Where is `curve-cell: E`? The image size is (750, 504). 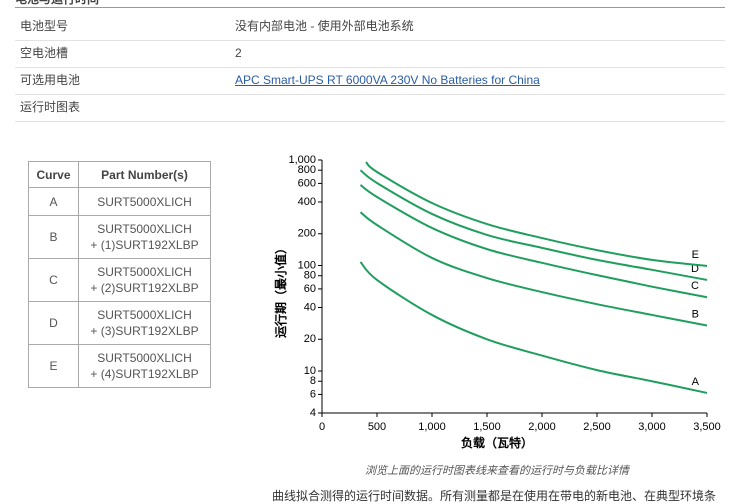
curve-cell: E is located at coordinates (53, 366).